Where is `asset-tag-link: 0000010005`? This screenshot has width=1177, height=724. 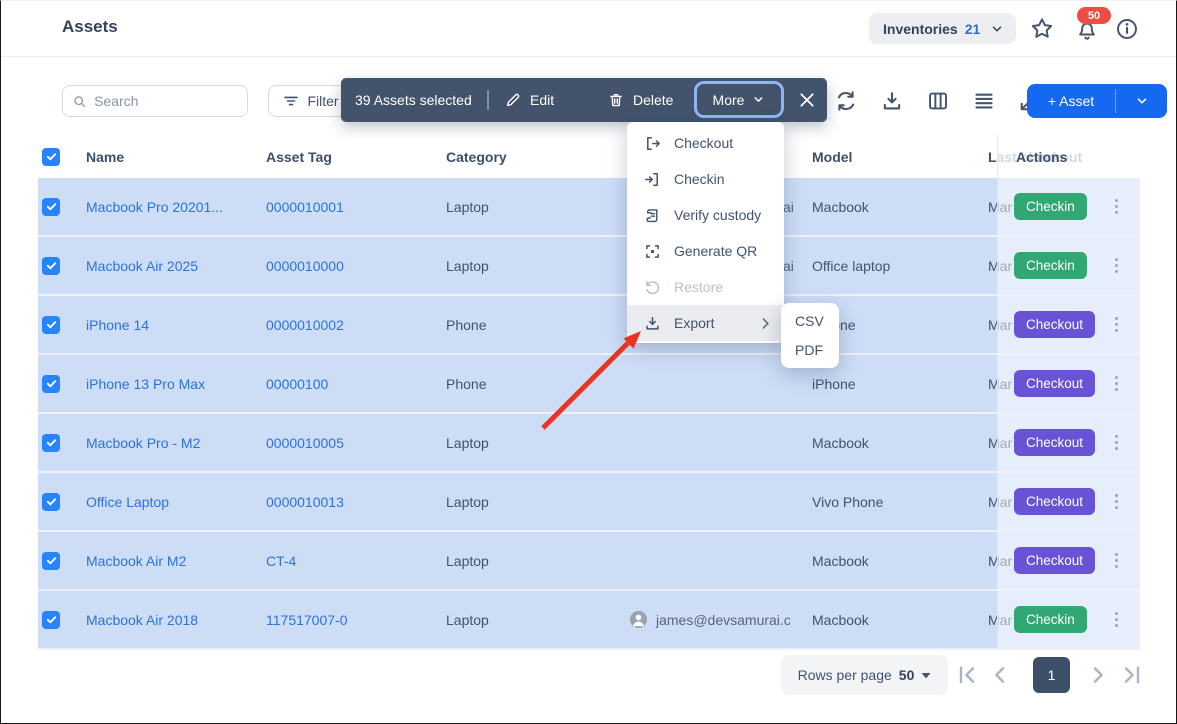
asset-tag-link: 0000010005 is located at coordinates (305, 442).